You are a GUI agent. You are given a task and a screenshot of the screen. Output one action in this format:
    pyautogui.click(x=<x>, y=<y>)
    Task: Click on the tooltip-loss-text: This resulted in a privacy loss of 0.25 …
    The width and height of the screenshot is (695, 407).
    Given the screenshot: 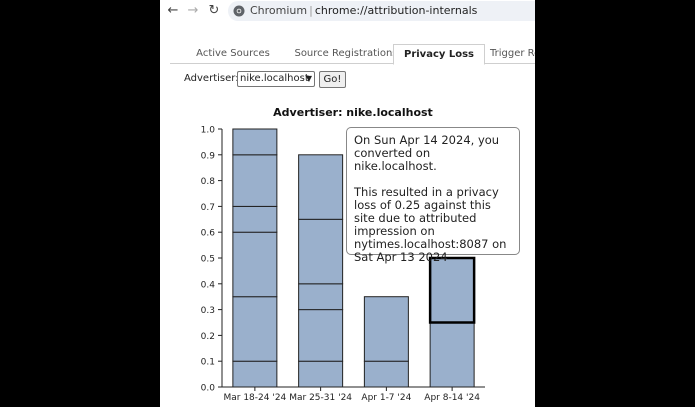 What is the action you would take?
    pyautogui.click(x=430, y=224)
    